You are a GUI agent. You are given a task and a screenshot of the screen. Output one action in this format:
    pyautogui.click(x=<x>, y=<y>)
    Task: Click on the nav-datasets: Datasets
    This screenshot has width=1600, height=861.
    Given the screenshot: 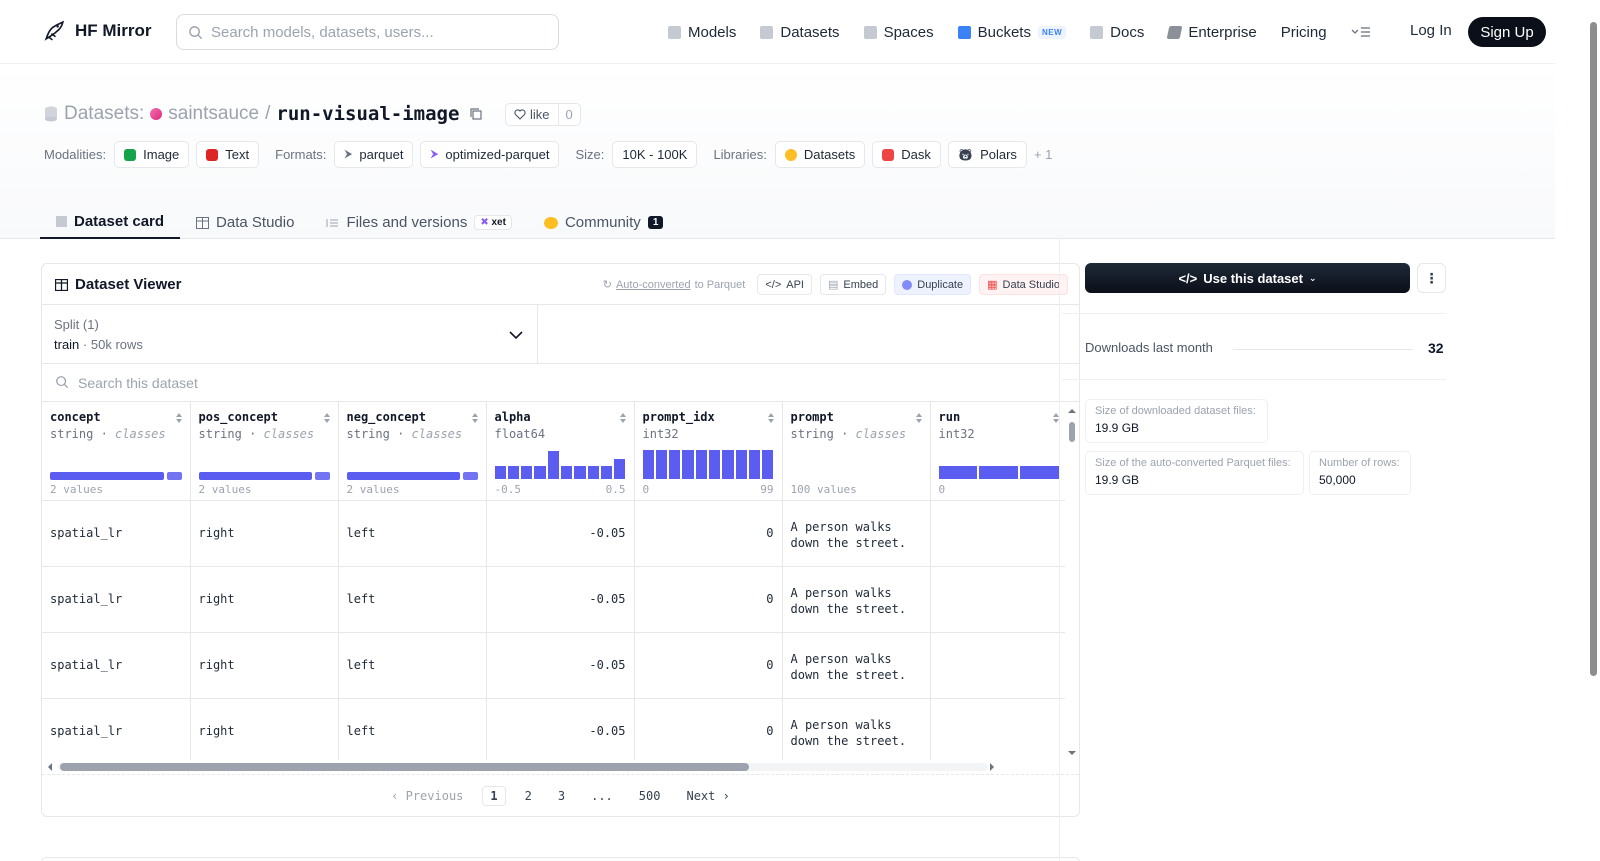 What is the action you would take?
    pyautogui.click(x=800, y=32)
    